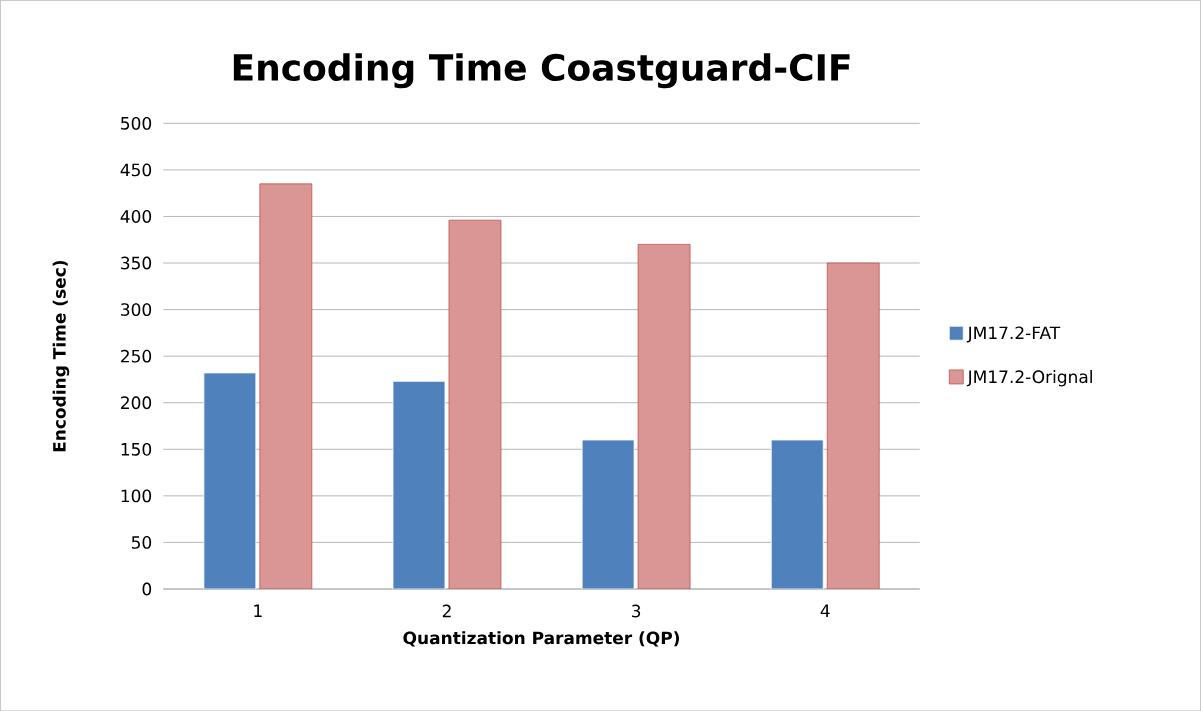 This screenshot has width=1201, height=711. I want to click on x-tick-label: 1, so click(258, 610).